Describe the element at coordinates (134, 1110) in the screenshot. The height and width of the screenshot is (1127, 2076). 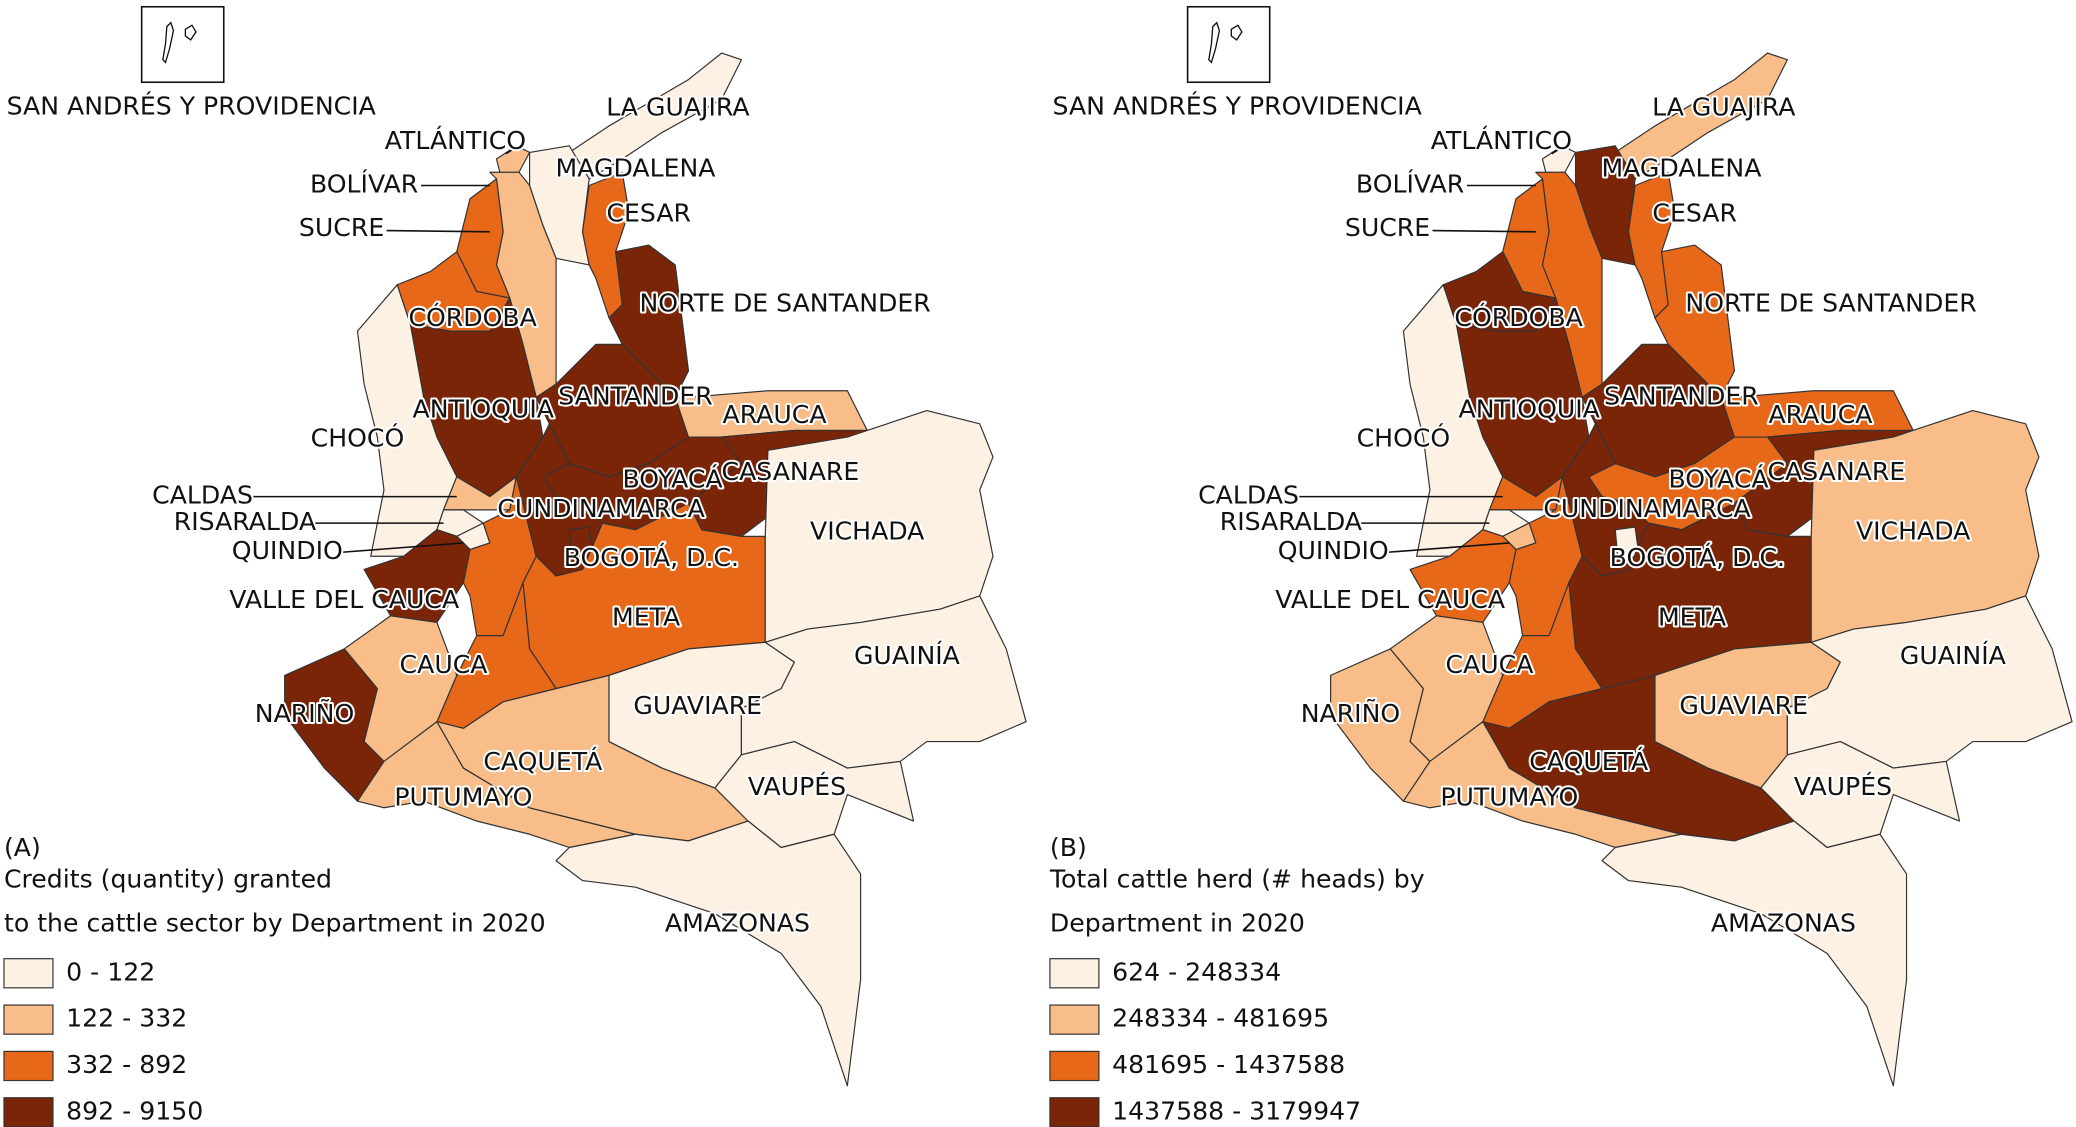
I see `legend-label: 892 - 9150` at that location.